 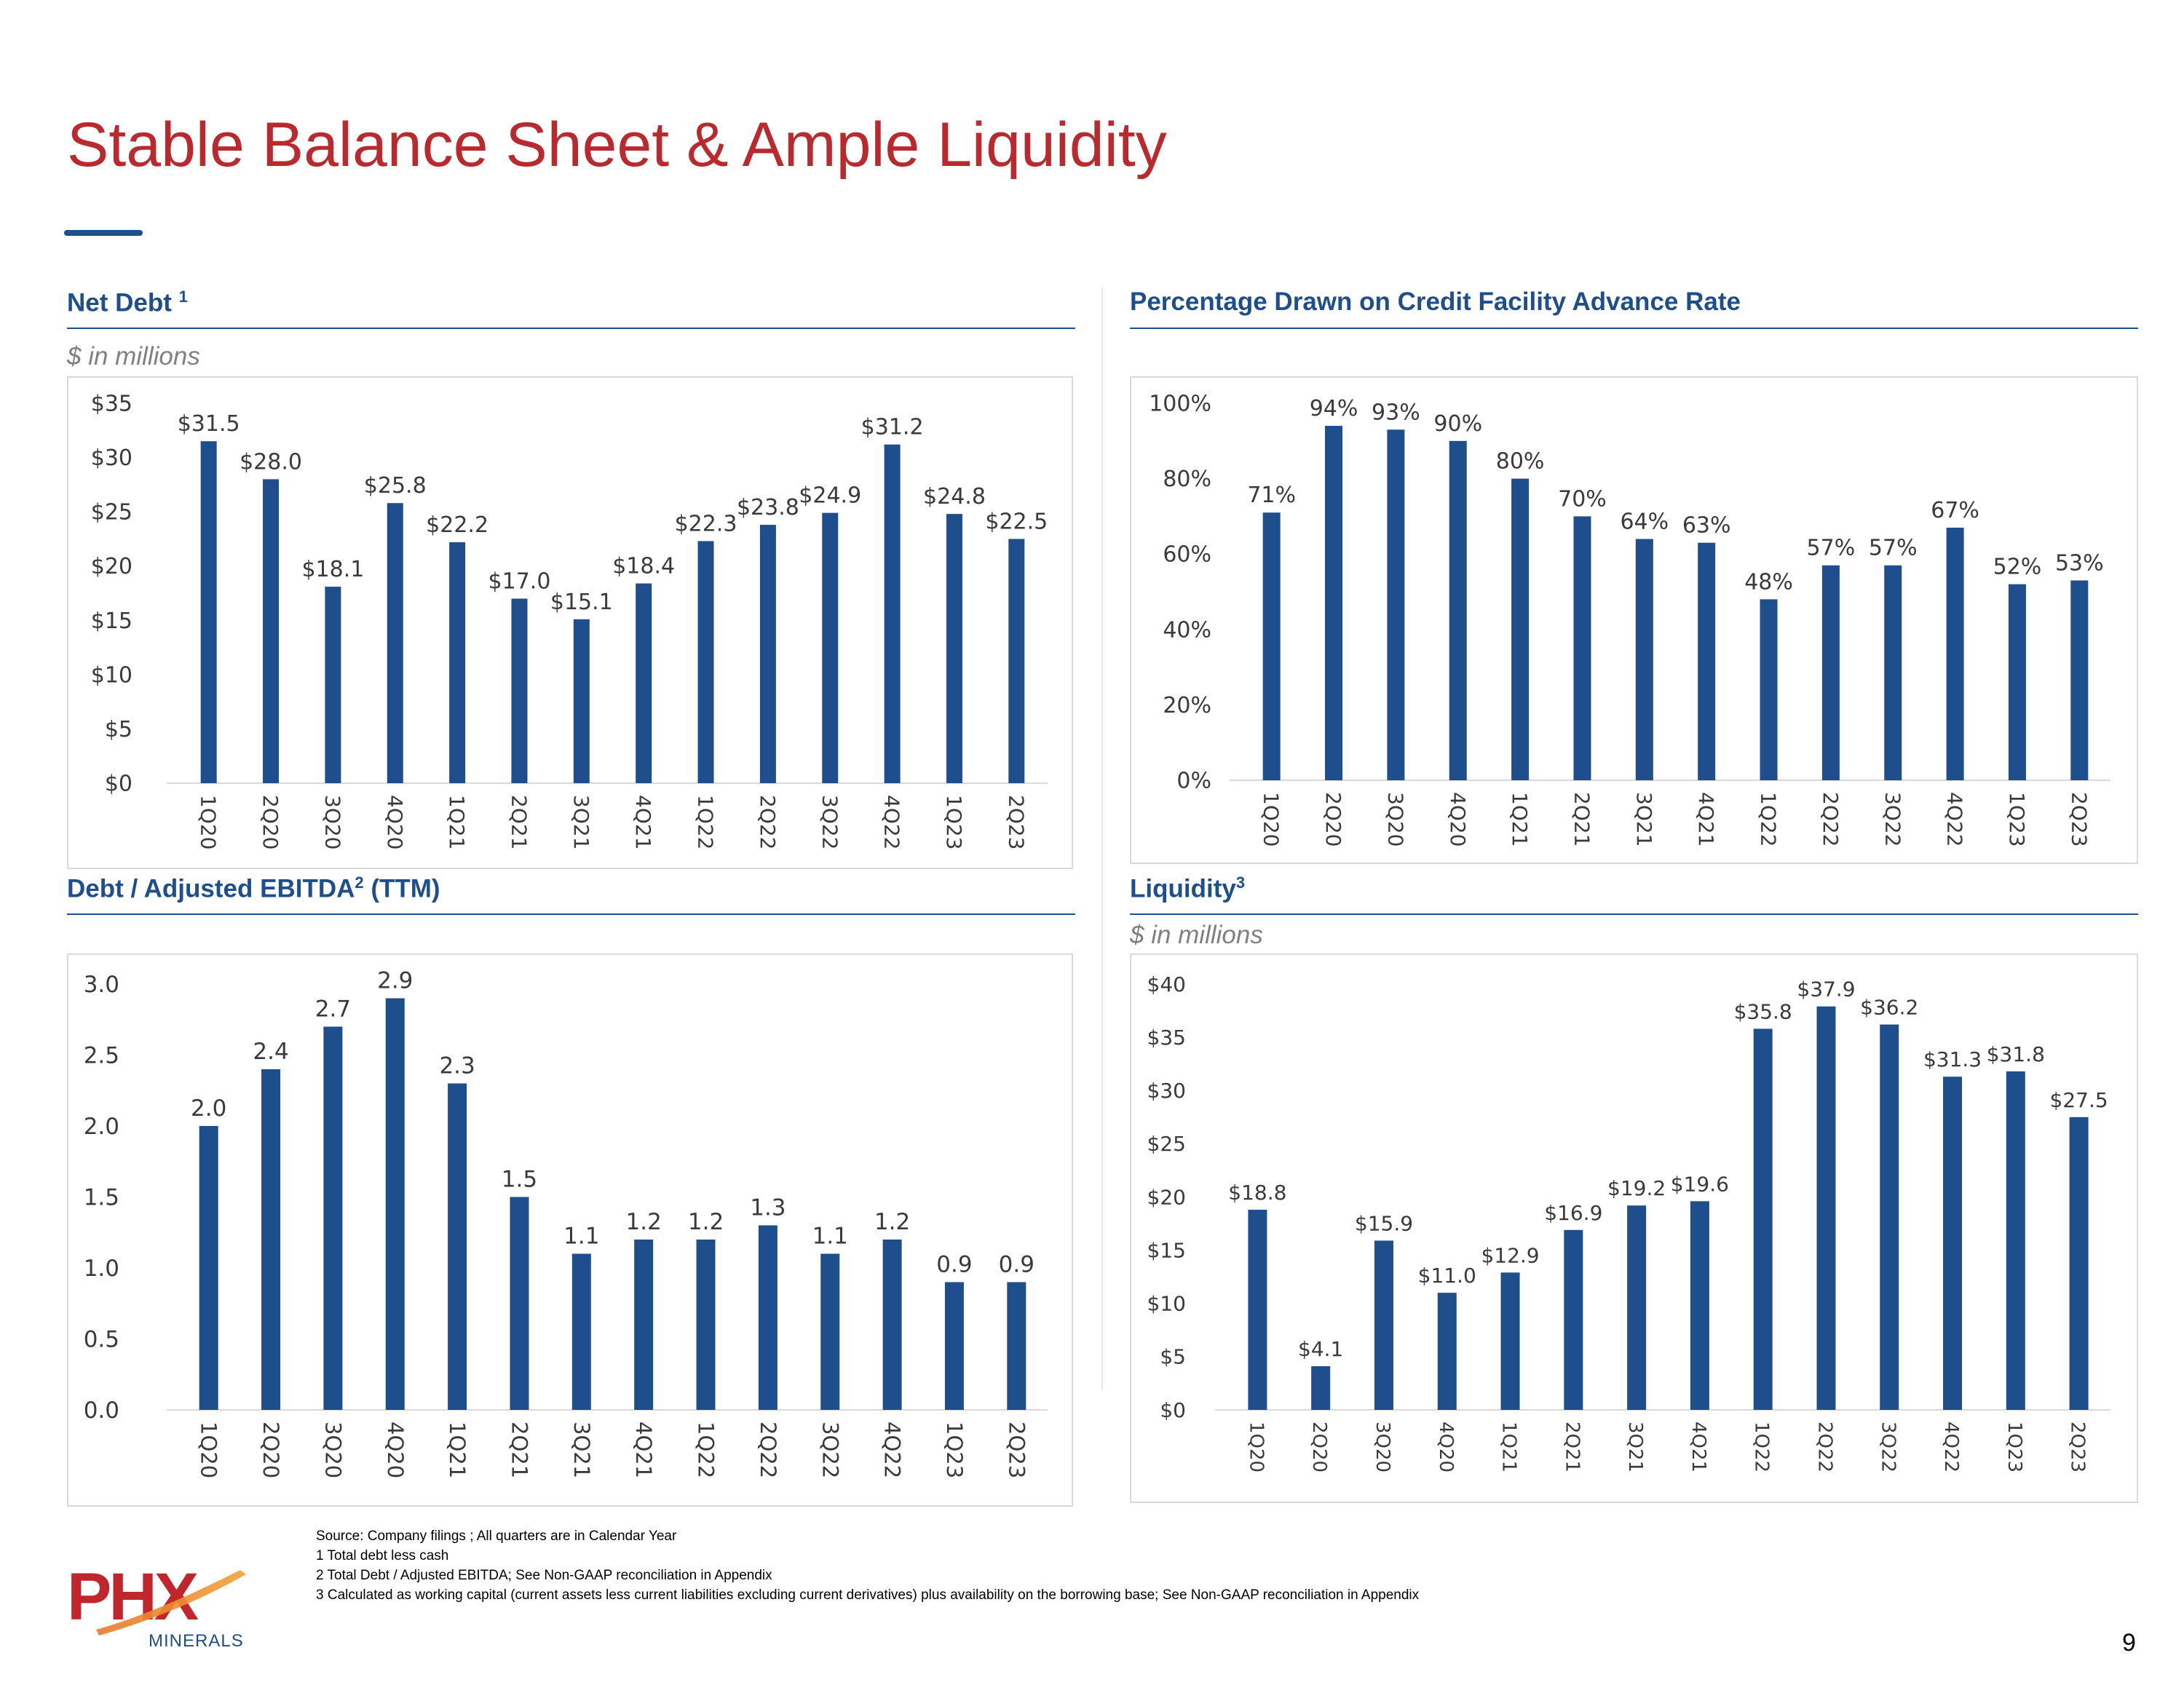 What do you see at coordinates (581, 701) in the screenshot?
I see `bar-3Q21` at bounding box center [581, 701].